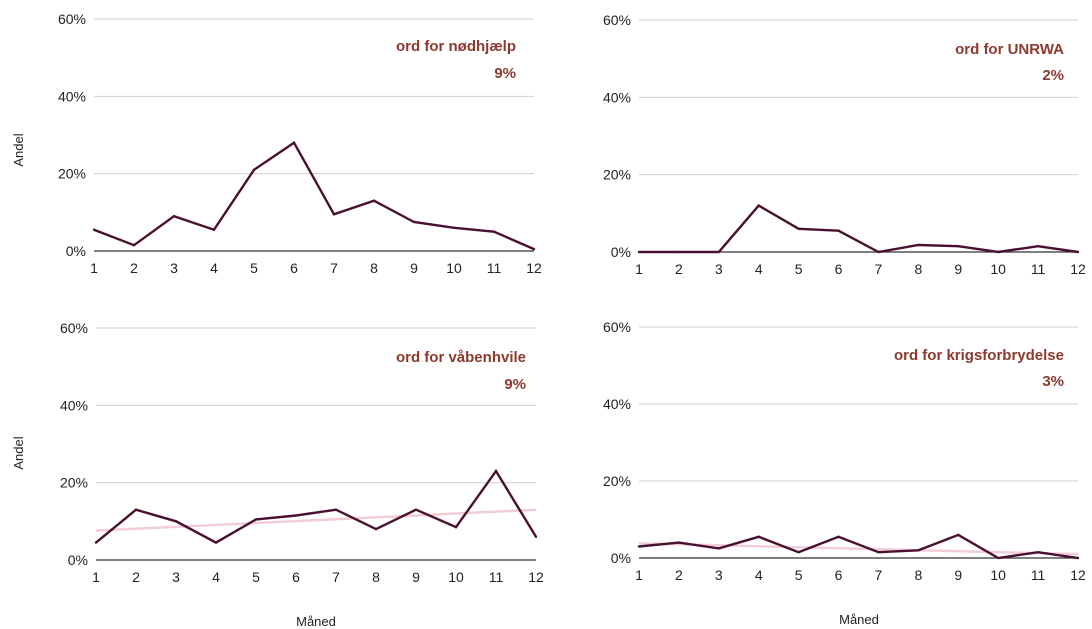 The width and height of the screenshot is (1092, 629). What do you see at coordinates (1053, 75) in the screenshot?
I see `panel-summary: 2%` at bounding box center [1053, 75].